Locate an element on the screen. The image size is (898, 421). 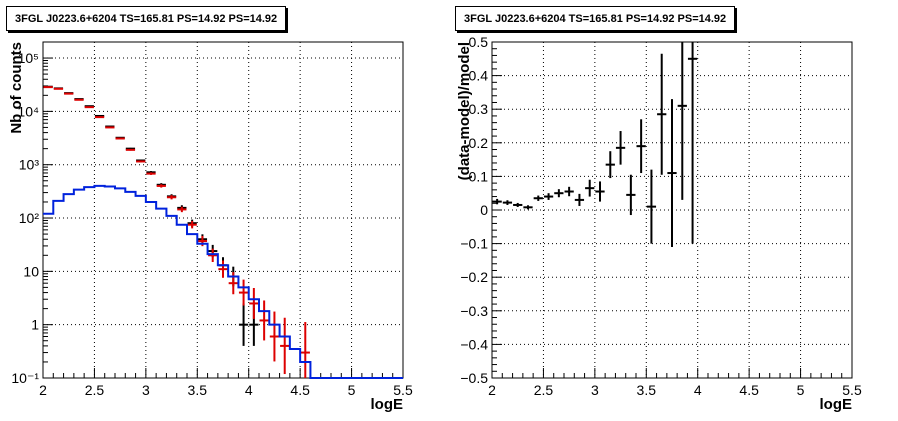
y-tick-label: 0.2 is located at coordinates (479, 143).